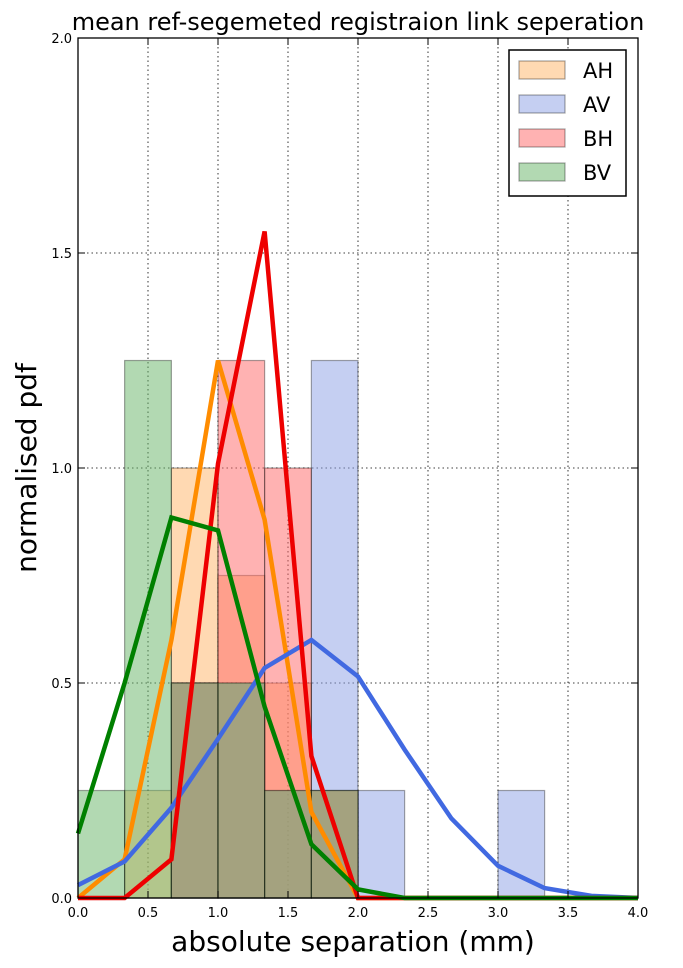 Image resolution: width=683 pixels, height=968 pixels. Describe the element at coordinates (61, 254) in the screenshot. I see `y-tick-label: 1.5` at that location.